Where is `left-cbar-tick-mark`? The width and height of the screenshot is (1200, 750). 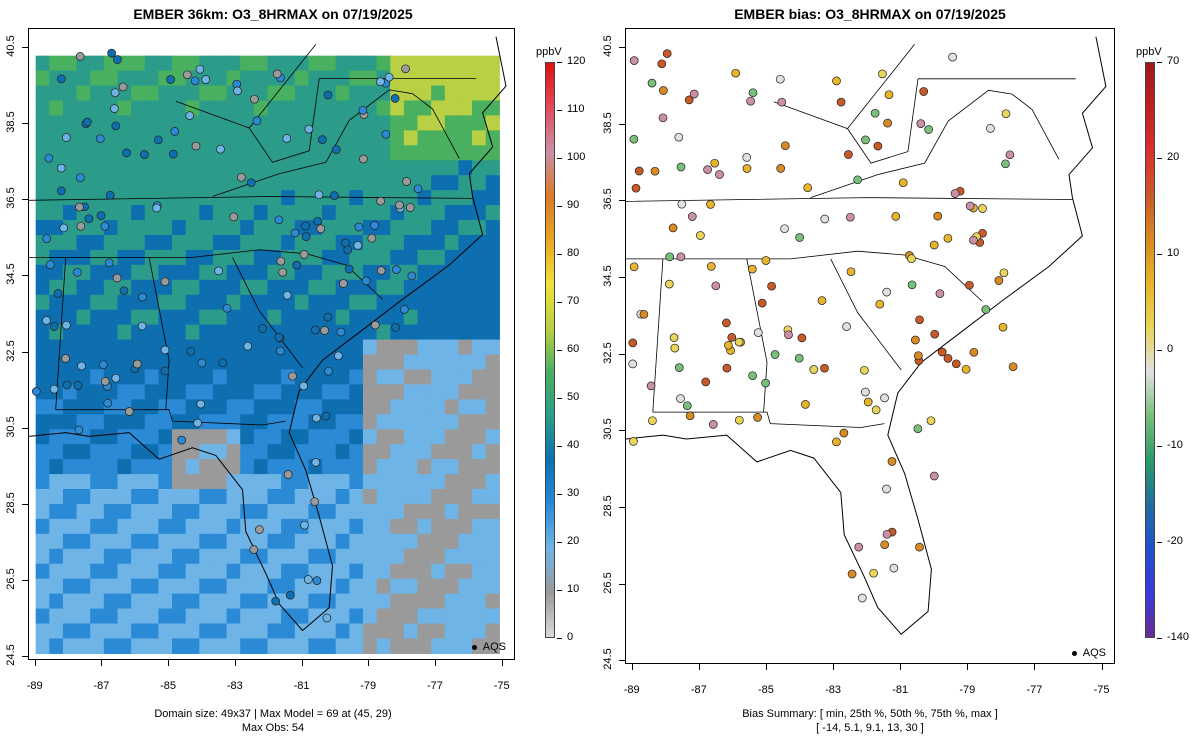
left-cbar-tick-mark is located at coordinates (559, 254).